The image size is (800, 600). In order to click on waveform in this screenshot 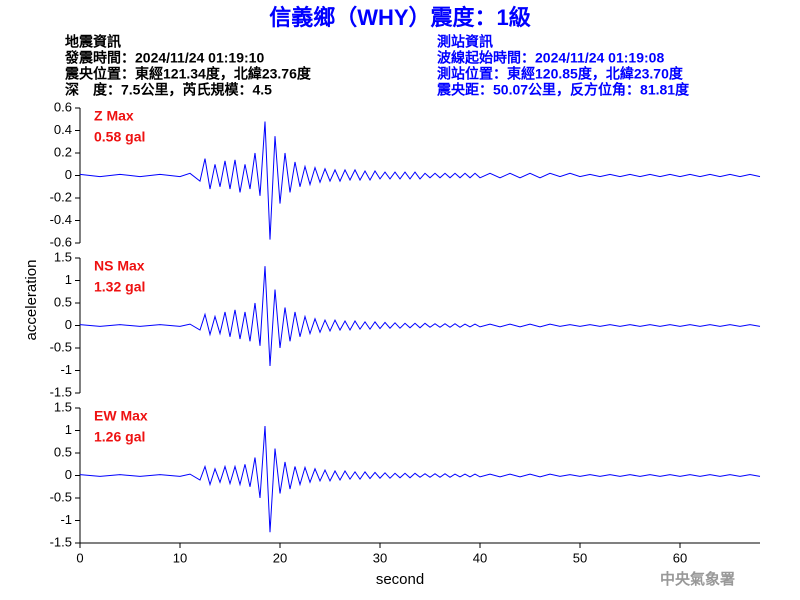, I will do `click(420, 316)`.